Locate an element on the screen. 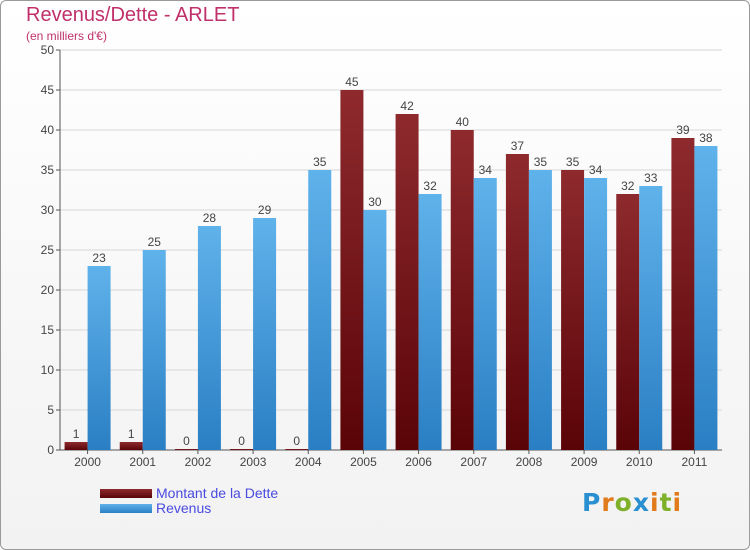 This screenshot has width=750, height=550. legend-swatch-dette is located at coordinates (126, 493).